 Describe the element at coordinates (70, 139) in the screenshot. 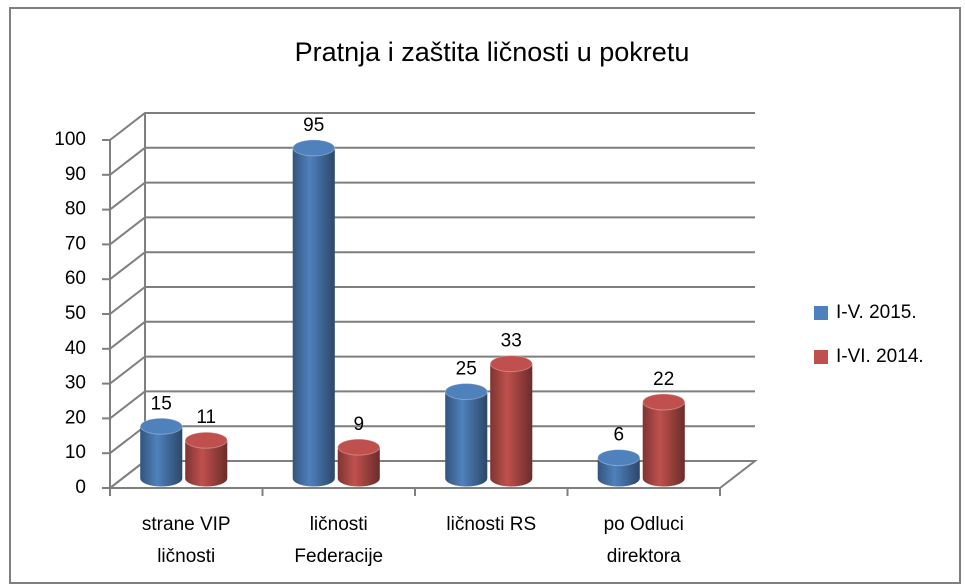

I see `y-tick-label: 100` at that location.